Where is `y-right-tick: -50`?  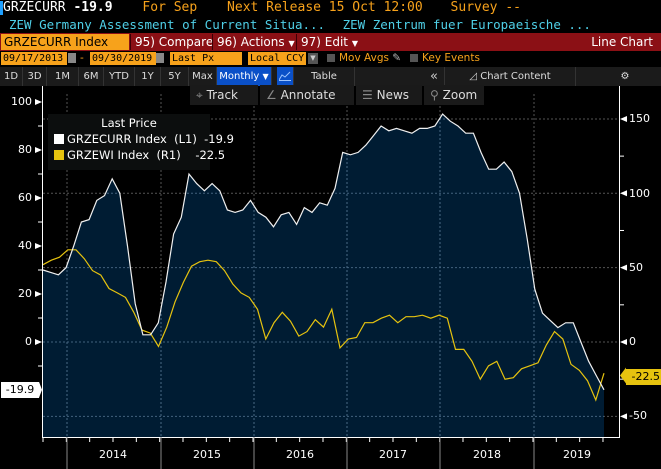
y-right-tick: -50 is located at coordinates (638, 415).